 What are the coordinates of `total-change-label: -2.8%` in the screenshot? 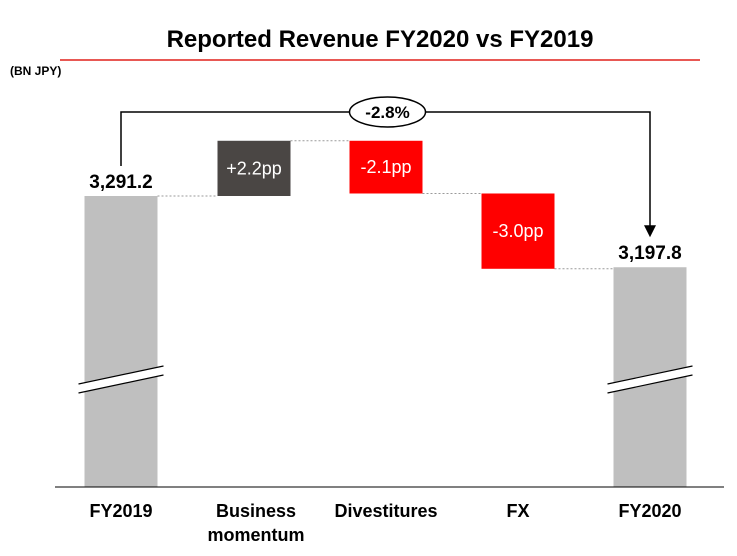 It's located at (387, 112).